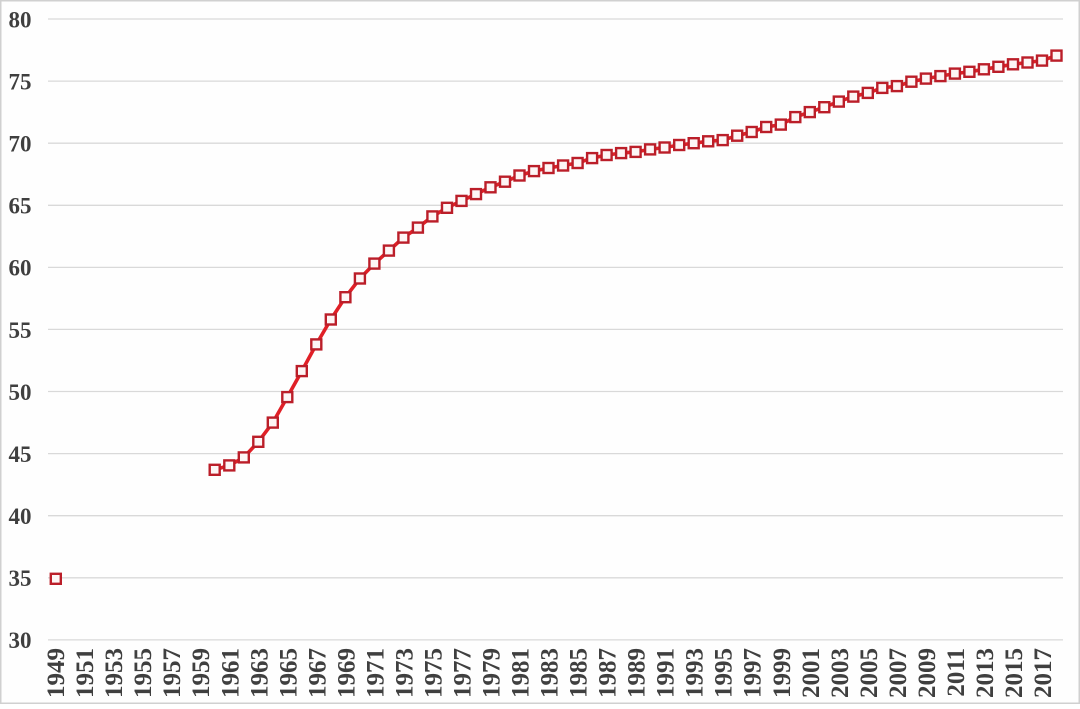 This screenshot has width=1080, height=709. Describe the element at coordinates (927, 673) in the screenshot. I see `svg-text: 2009` at that location.